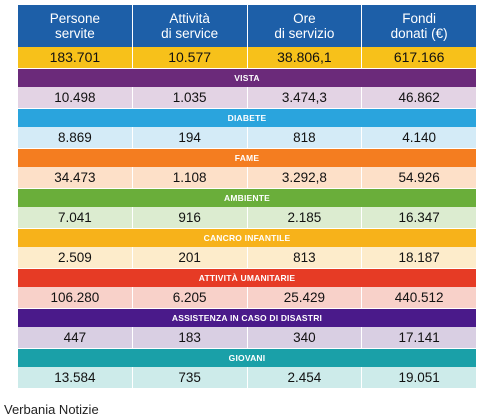  I want to click on value-cell: 19.051, so click(418, 377).